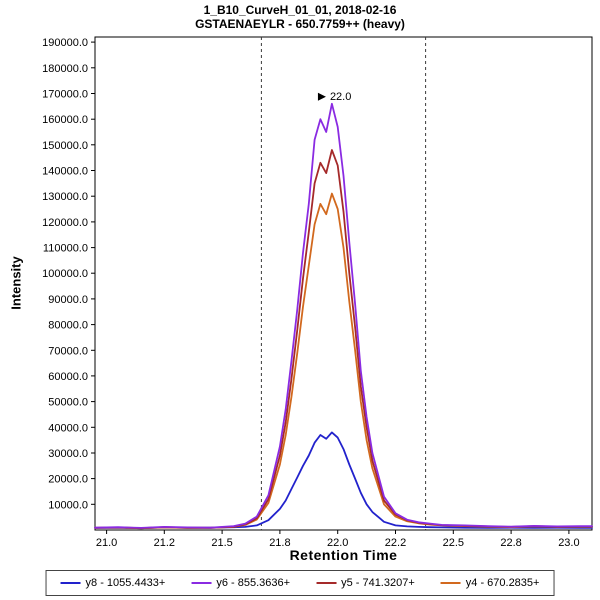 The width and height of the screenshot is (600, 600). I want to click on y-tick-label: 30000.0, so click(68, 454).